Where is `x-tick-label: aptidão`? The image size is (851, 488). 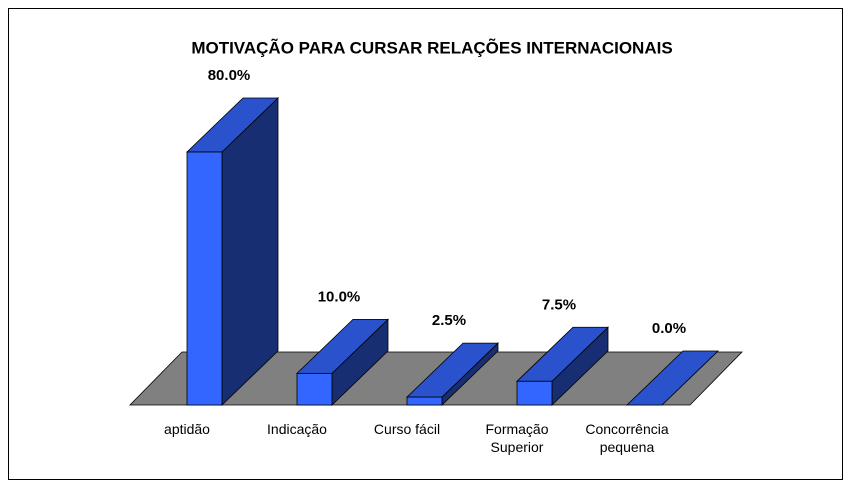 x-tick-label: aptidão is located at coordinates (187, 429).